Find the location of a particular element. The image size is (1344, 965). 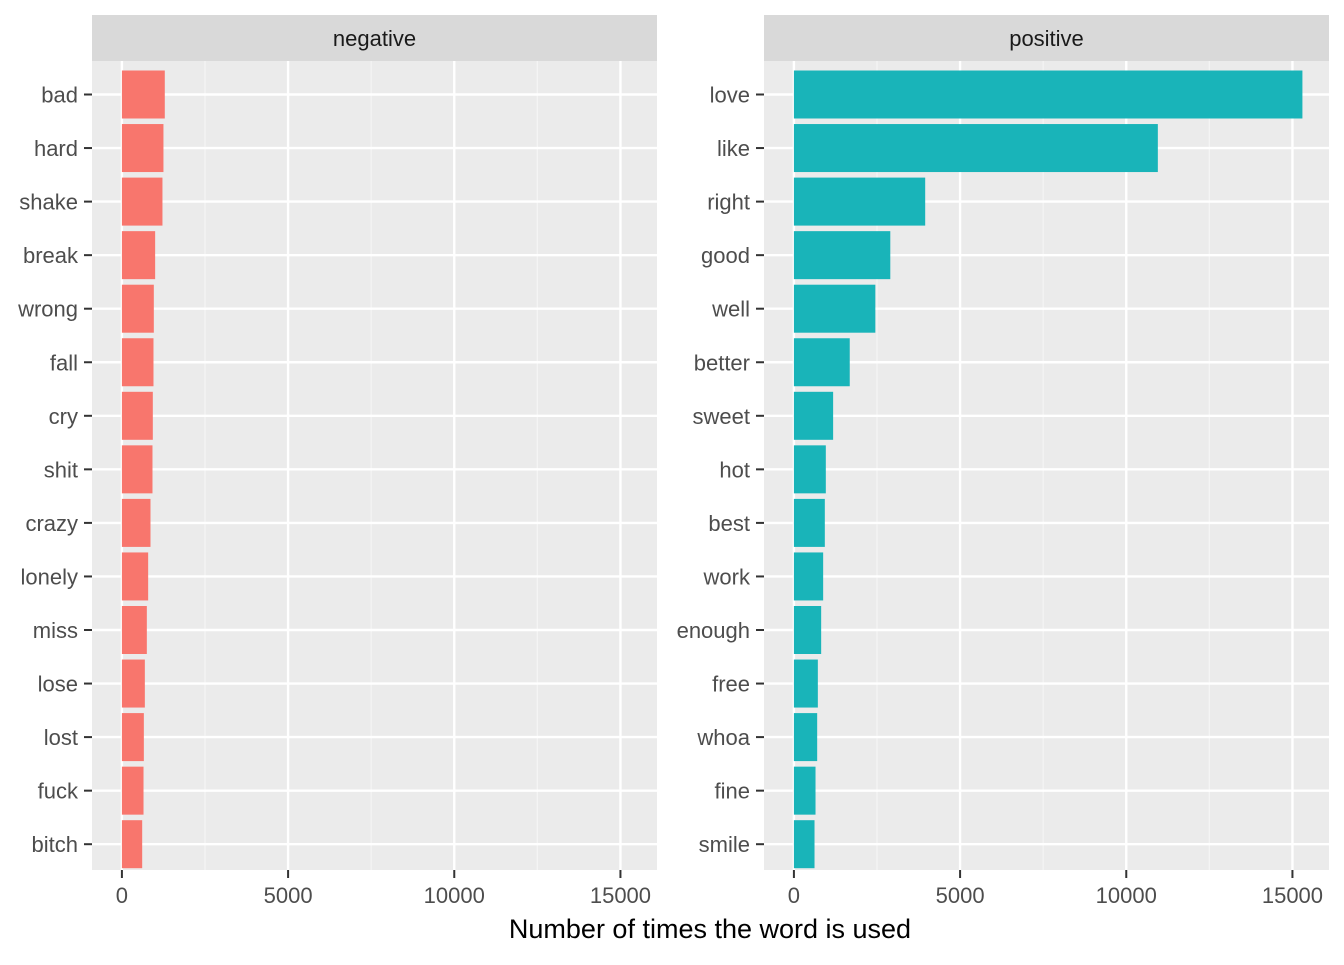

category-label: better is located at coordinates (722, 362).